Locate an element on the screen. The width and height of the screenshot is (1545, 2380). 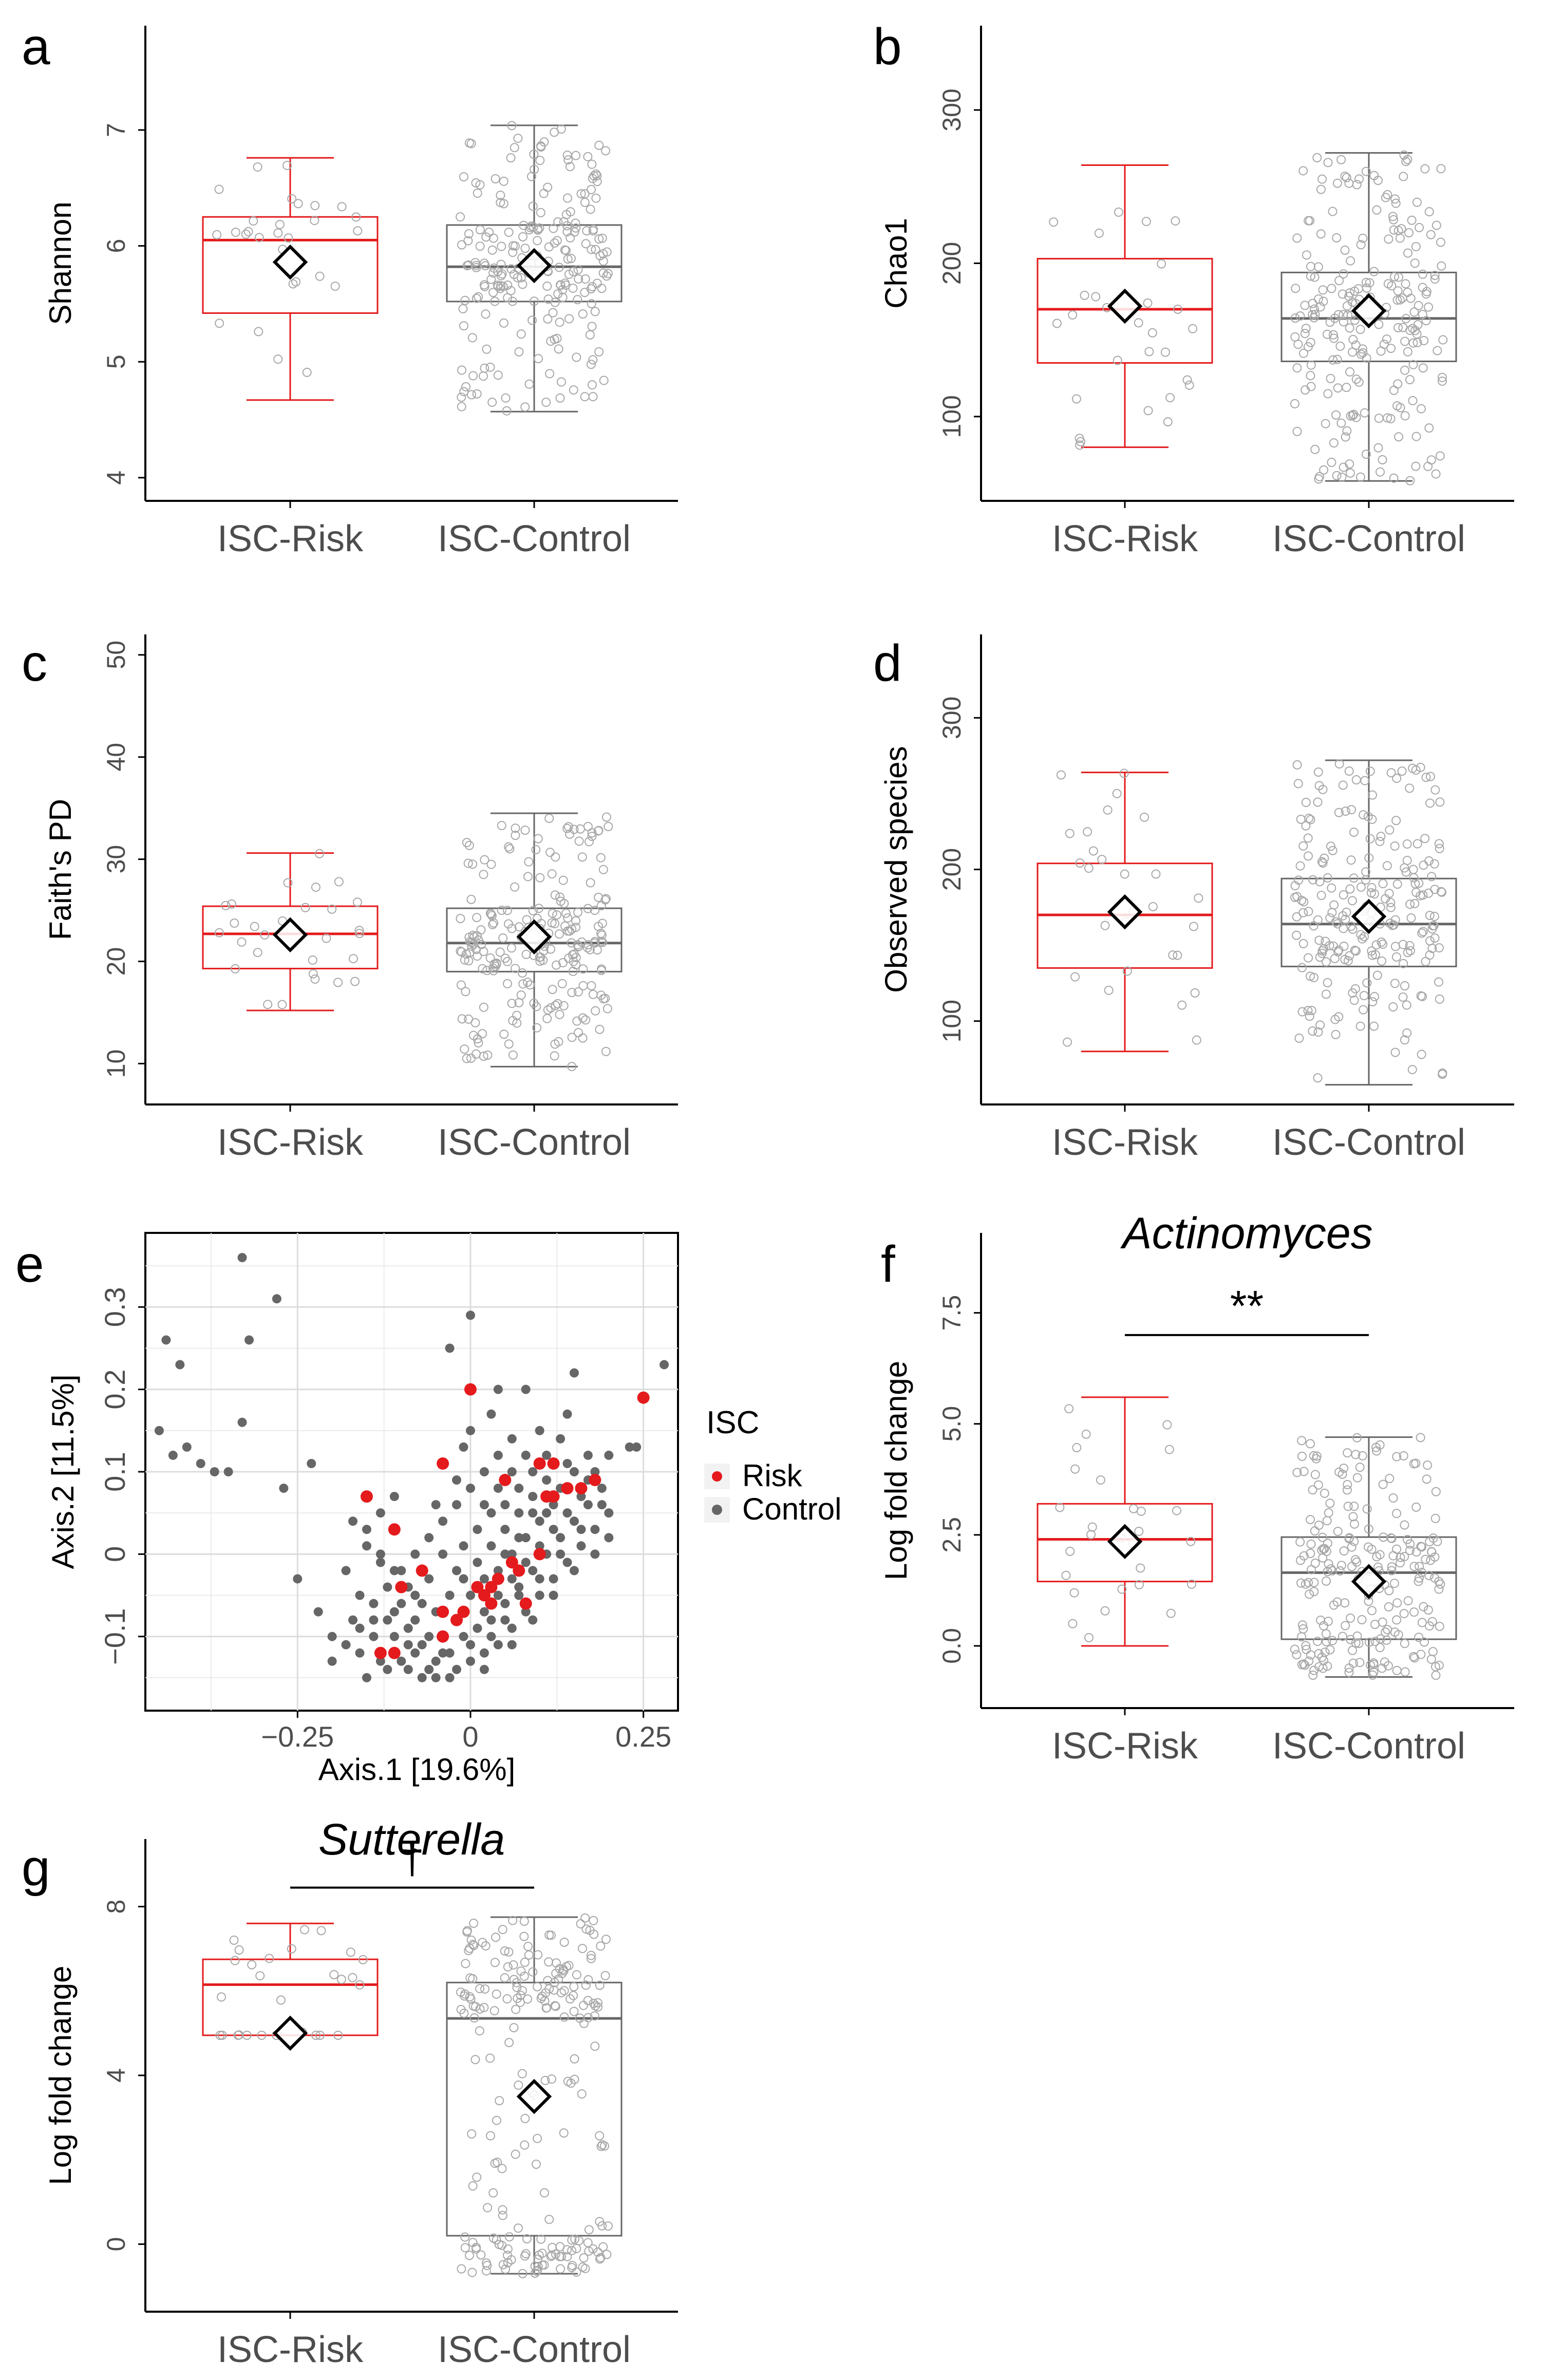
box-iqr is located at coordinates (1125, 1543).